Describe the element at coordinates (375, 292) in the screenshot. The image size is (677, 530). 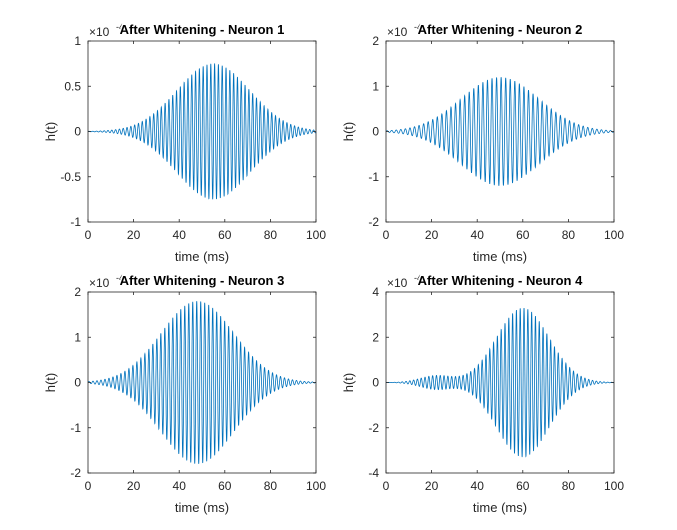
I see `y-tick-label: 4` at that location.